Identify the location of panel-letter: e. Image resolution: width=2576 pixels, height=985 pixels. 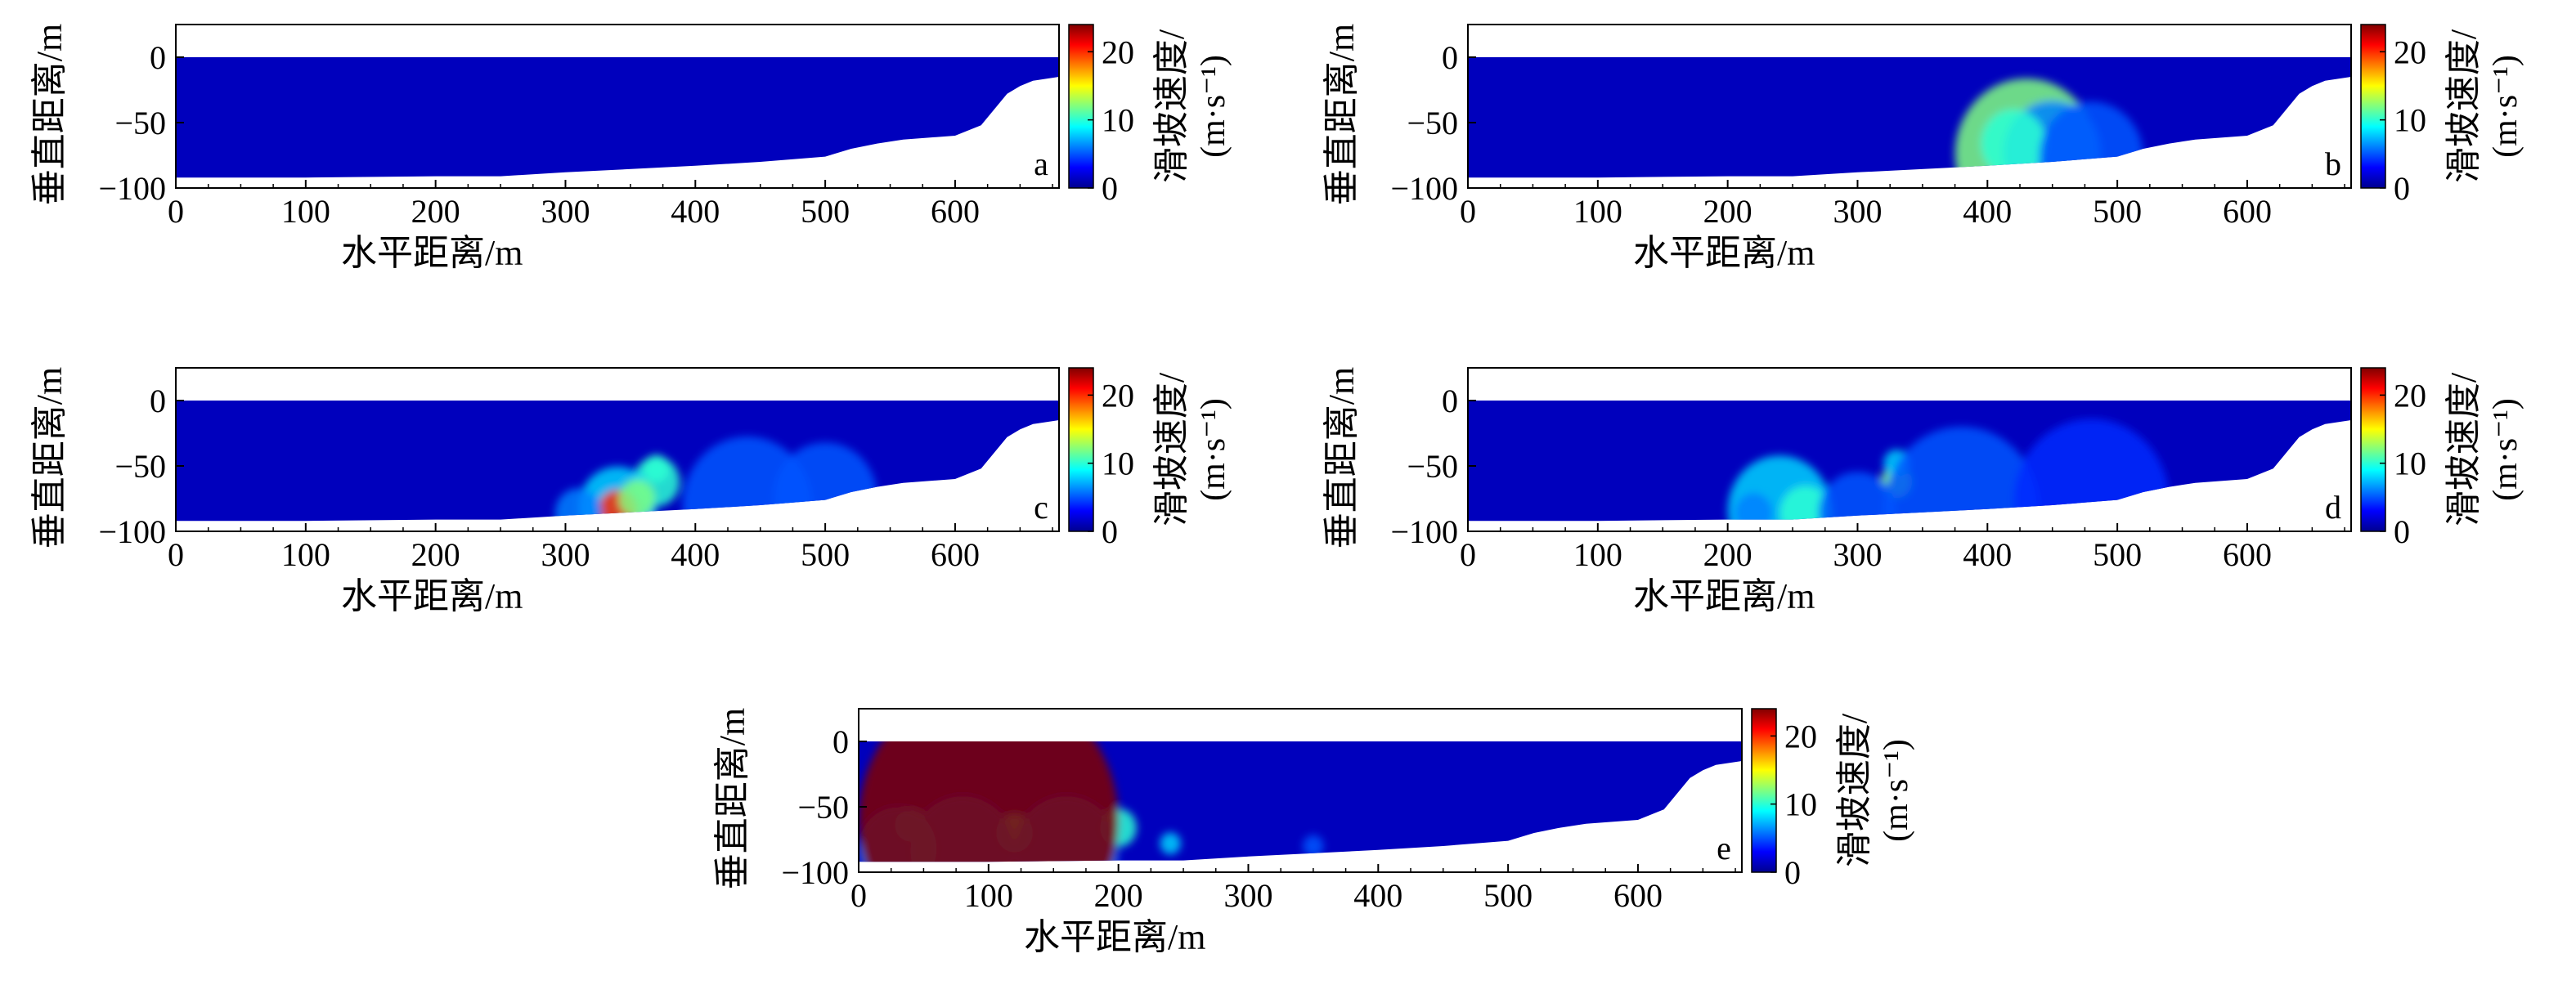
(1724, 848).